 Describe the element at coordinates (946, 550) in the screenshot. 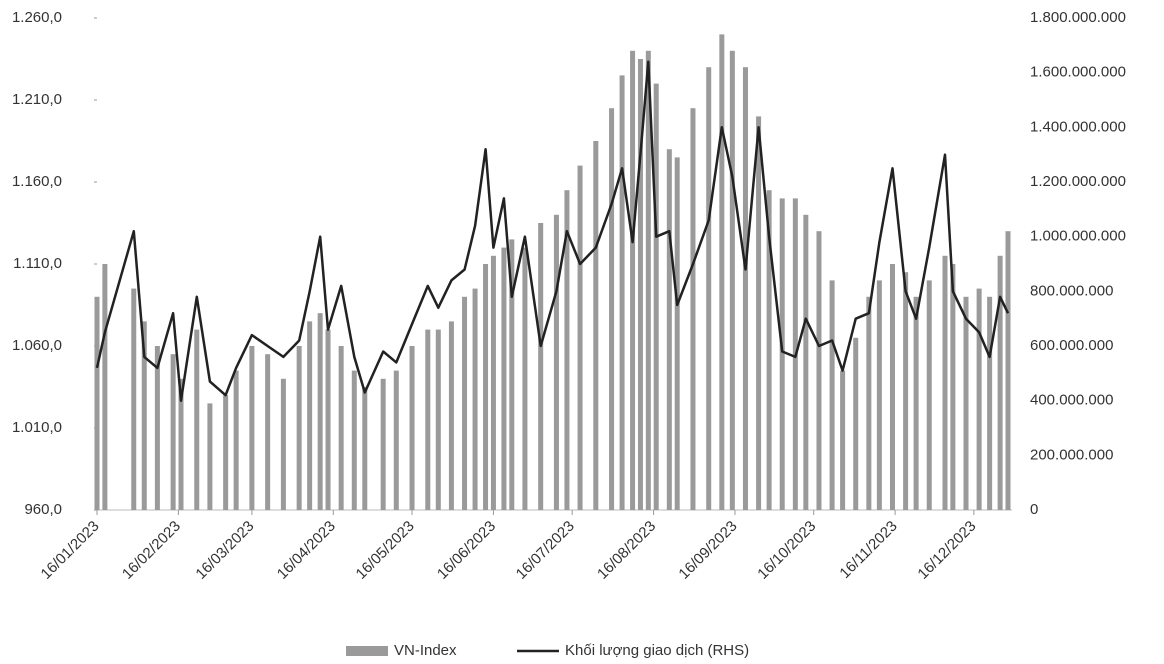

I see `x-tick-label: 16/12/2023` at that location.